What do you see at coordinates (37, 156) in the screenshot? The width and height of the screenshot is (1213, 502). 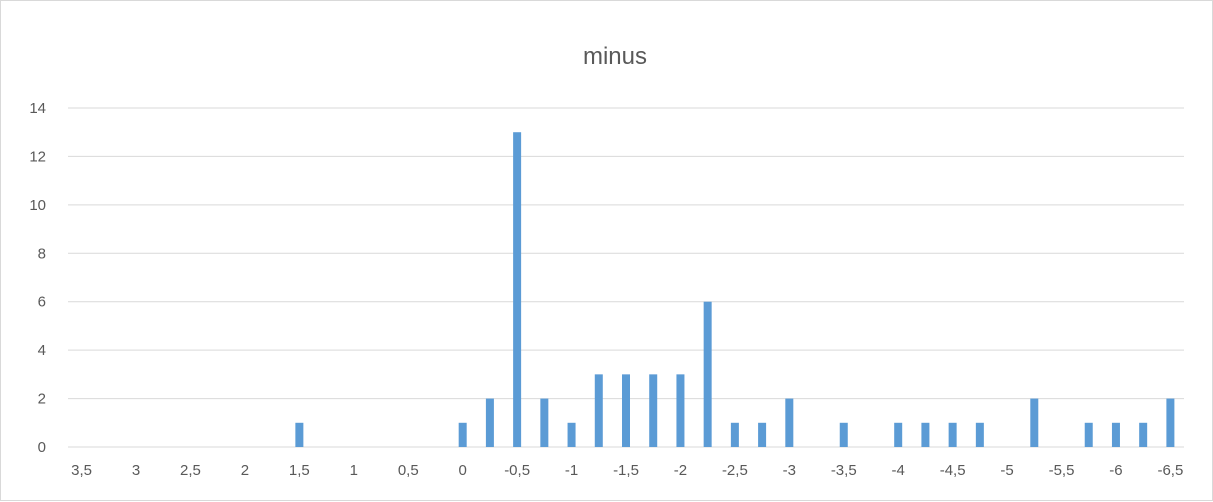 I see `y-tick-label: 12` at bounding box center [37, 156].